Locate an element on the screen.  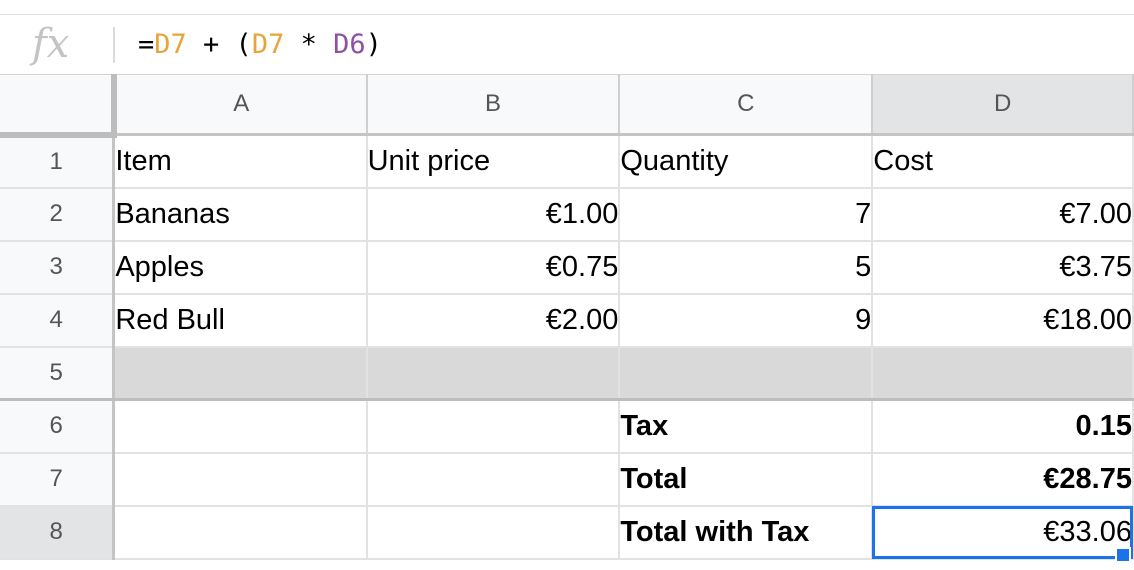
table-row: 4 Red Bull €2.00 9 €18.00 is located at coordinates (567, 320).